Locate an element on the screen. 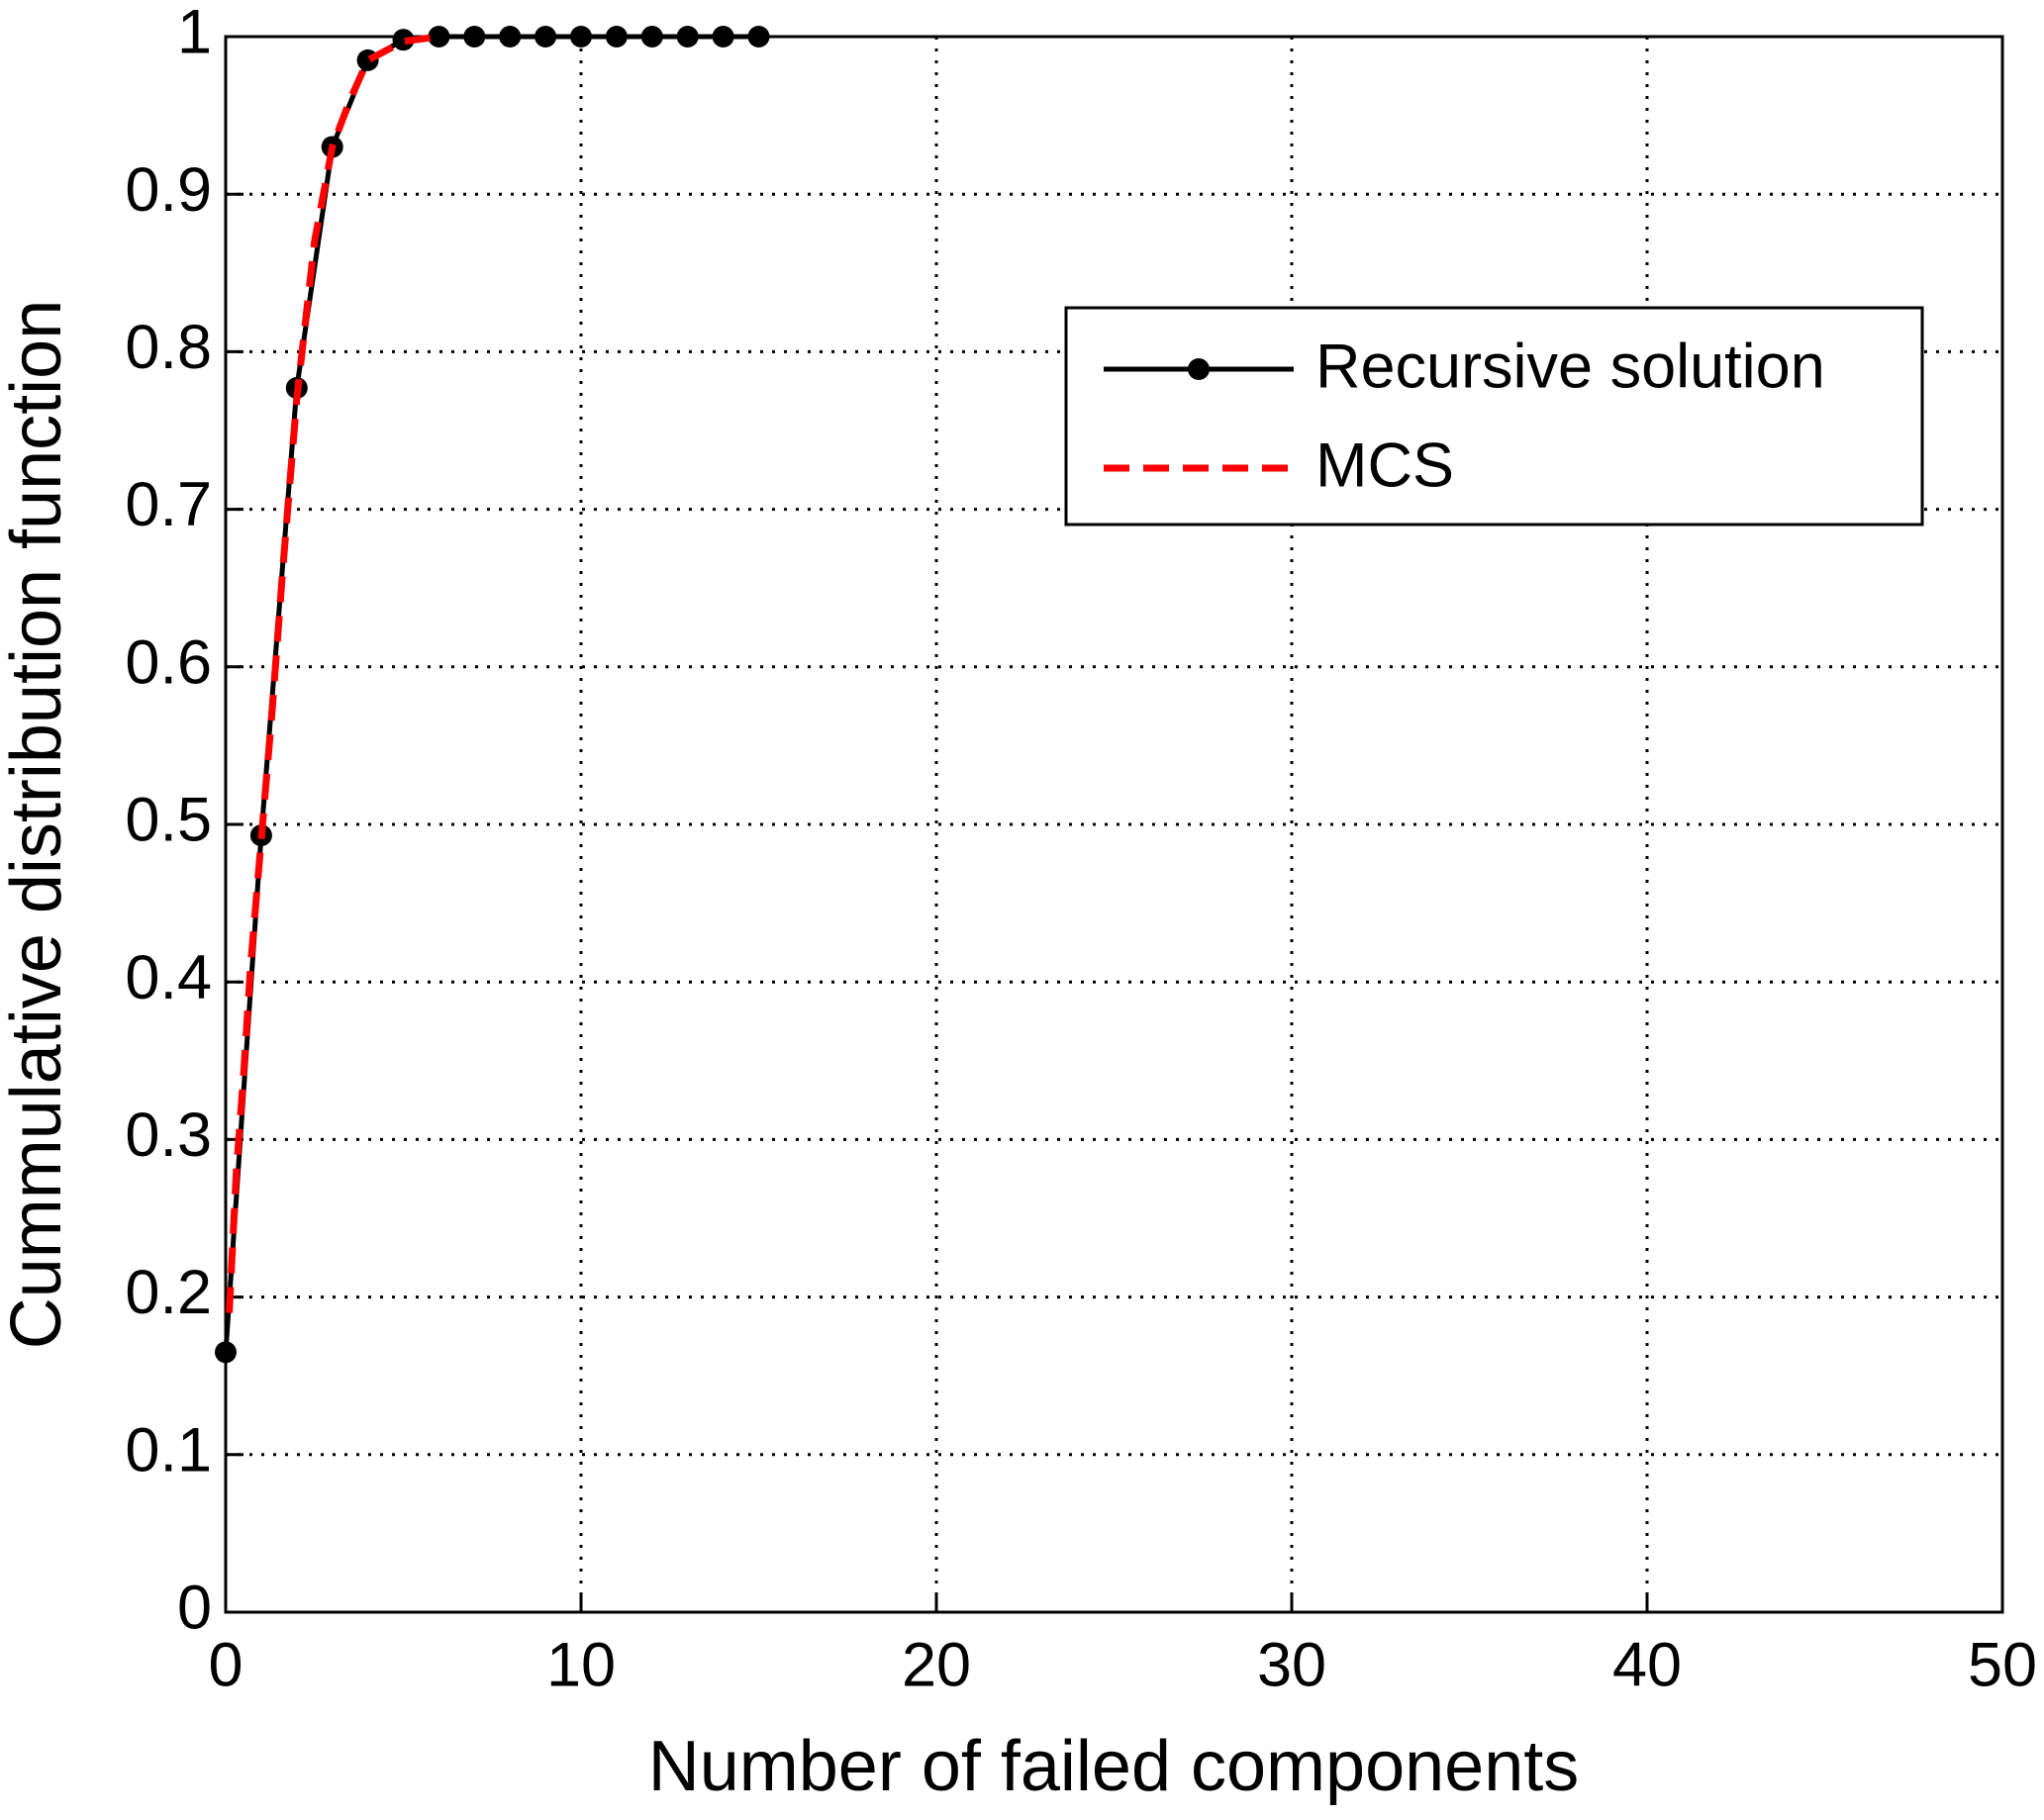 The height and width of the screenshot is (1820, 2044). legend-label: MCS is located at coordinates (1384, 466).